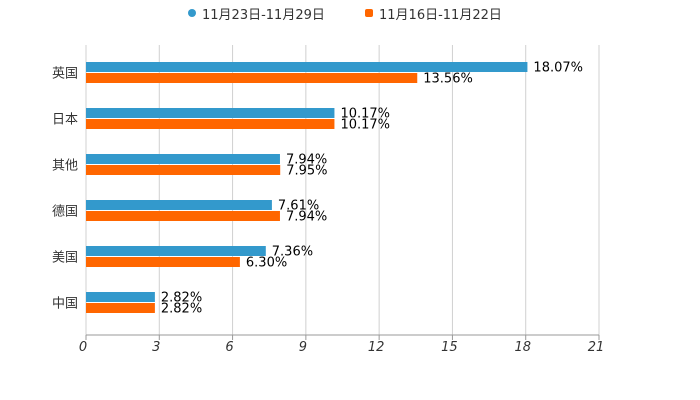 The width and height of the screenshot is (700, 400). Describe the element at coordinates (65, 74) in the screenshot. I see `category-label-0: 英国` at that location.